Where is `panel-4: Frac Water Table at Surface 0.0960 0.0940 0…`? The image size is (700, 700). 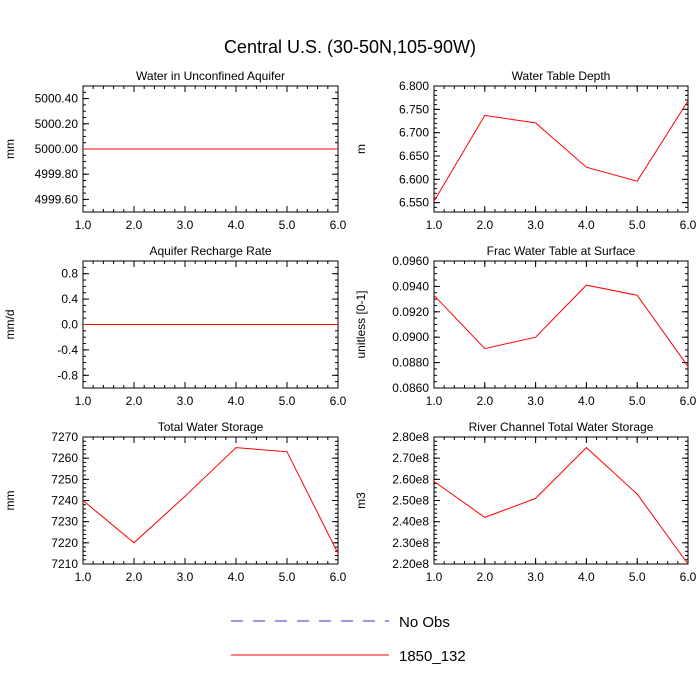 panel-4: Frac Water Table at Surface 0.0960 0.0940 0… is located at coordinates (525, 326).